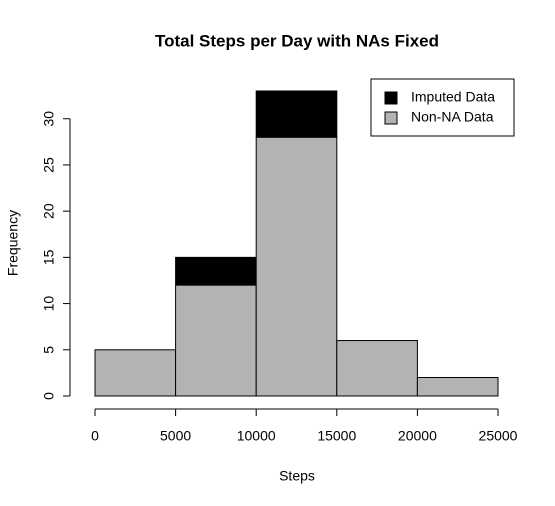 This screenshot has height=506, width=555. I want to click on x-axis-label: Steps, so click(297, 476).